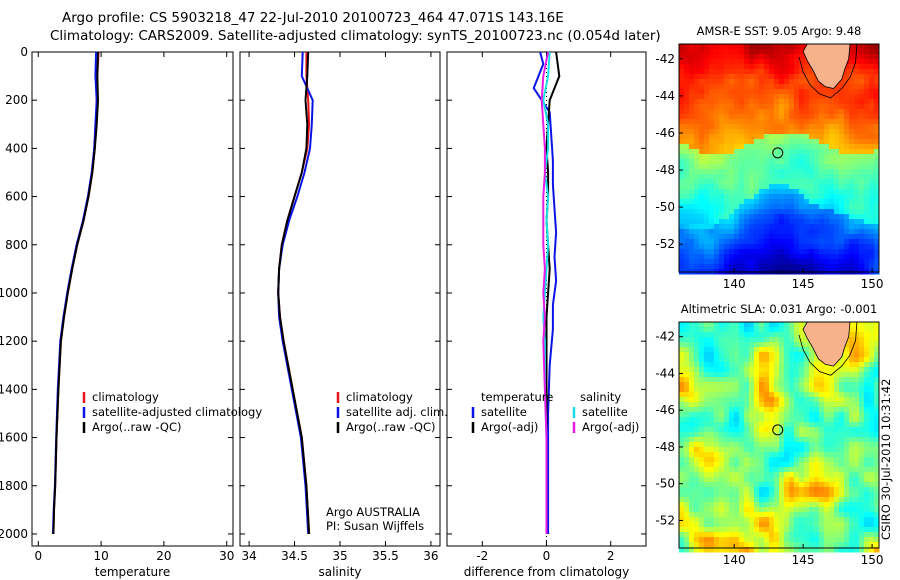 This screenshot has height=580, width=900. Describe the element at coordinates (778, 153) in the screenshot. I see `profile-location-marker` at that location.